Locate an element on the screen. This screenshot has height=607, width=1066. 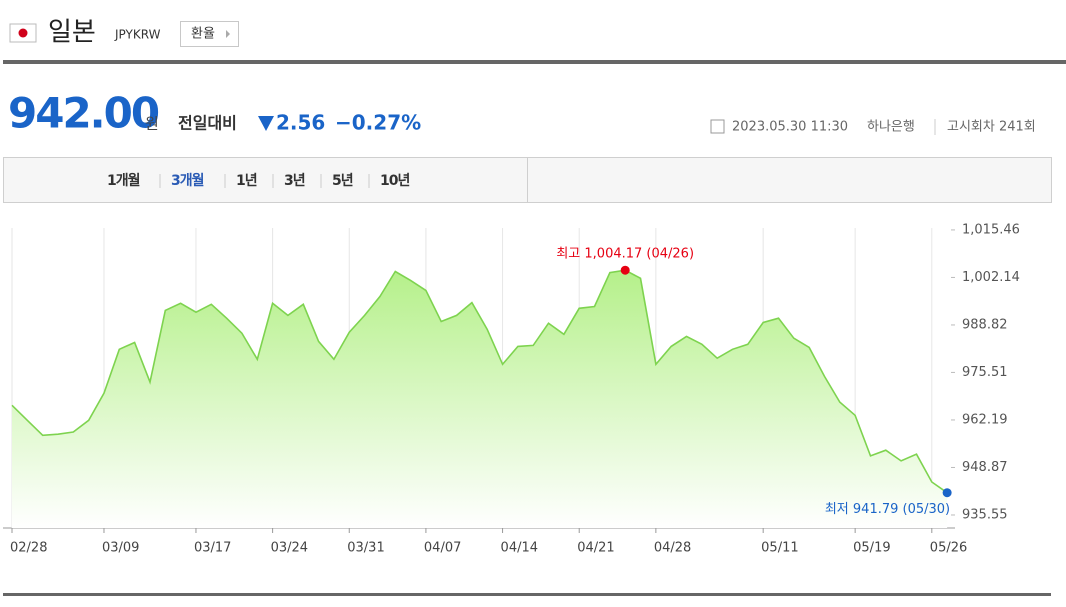
tab: 5년 is located at coordinates (343, 181).